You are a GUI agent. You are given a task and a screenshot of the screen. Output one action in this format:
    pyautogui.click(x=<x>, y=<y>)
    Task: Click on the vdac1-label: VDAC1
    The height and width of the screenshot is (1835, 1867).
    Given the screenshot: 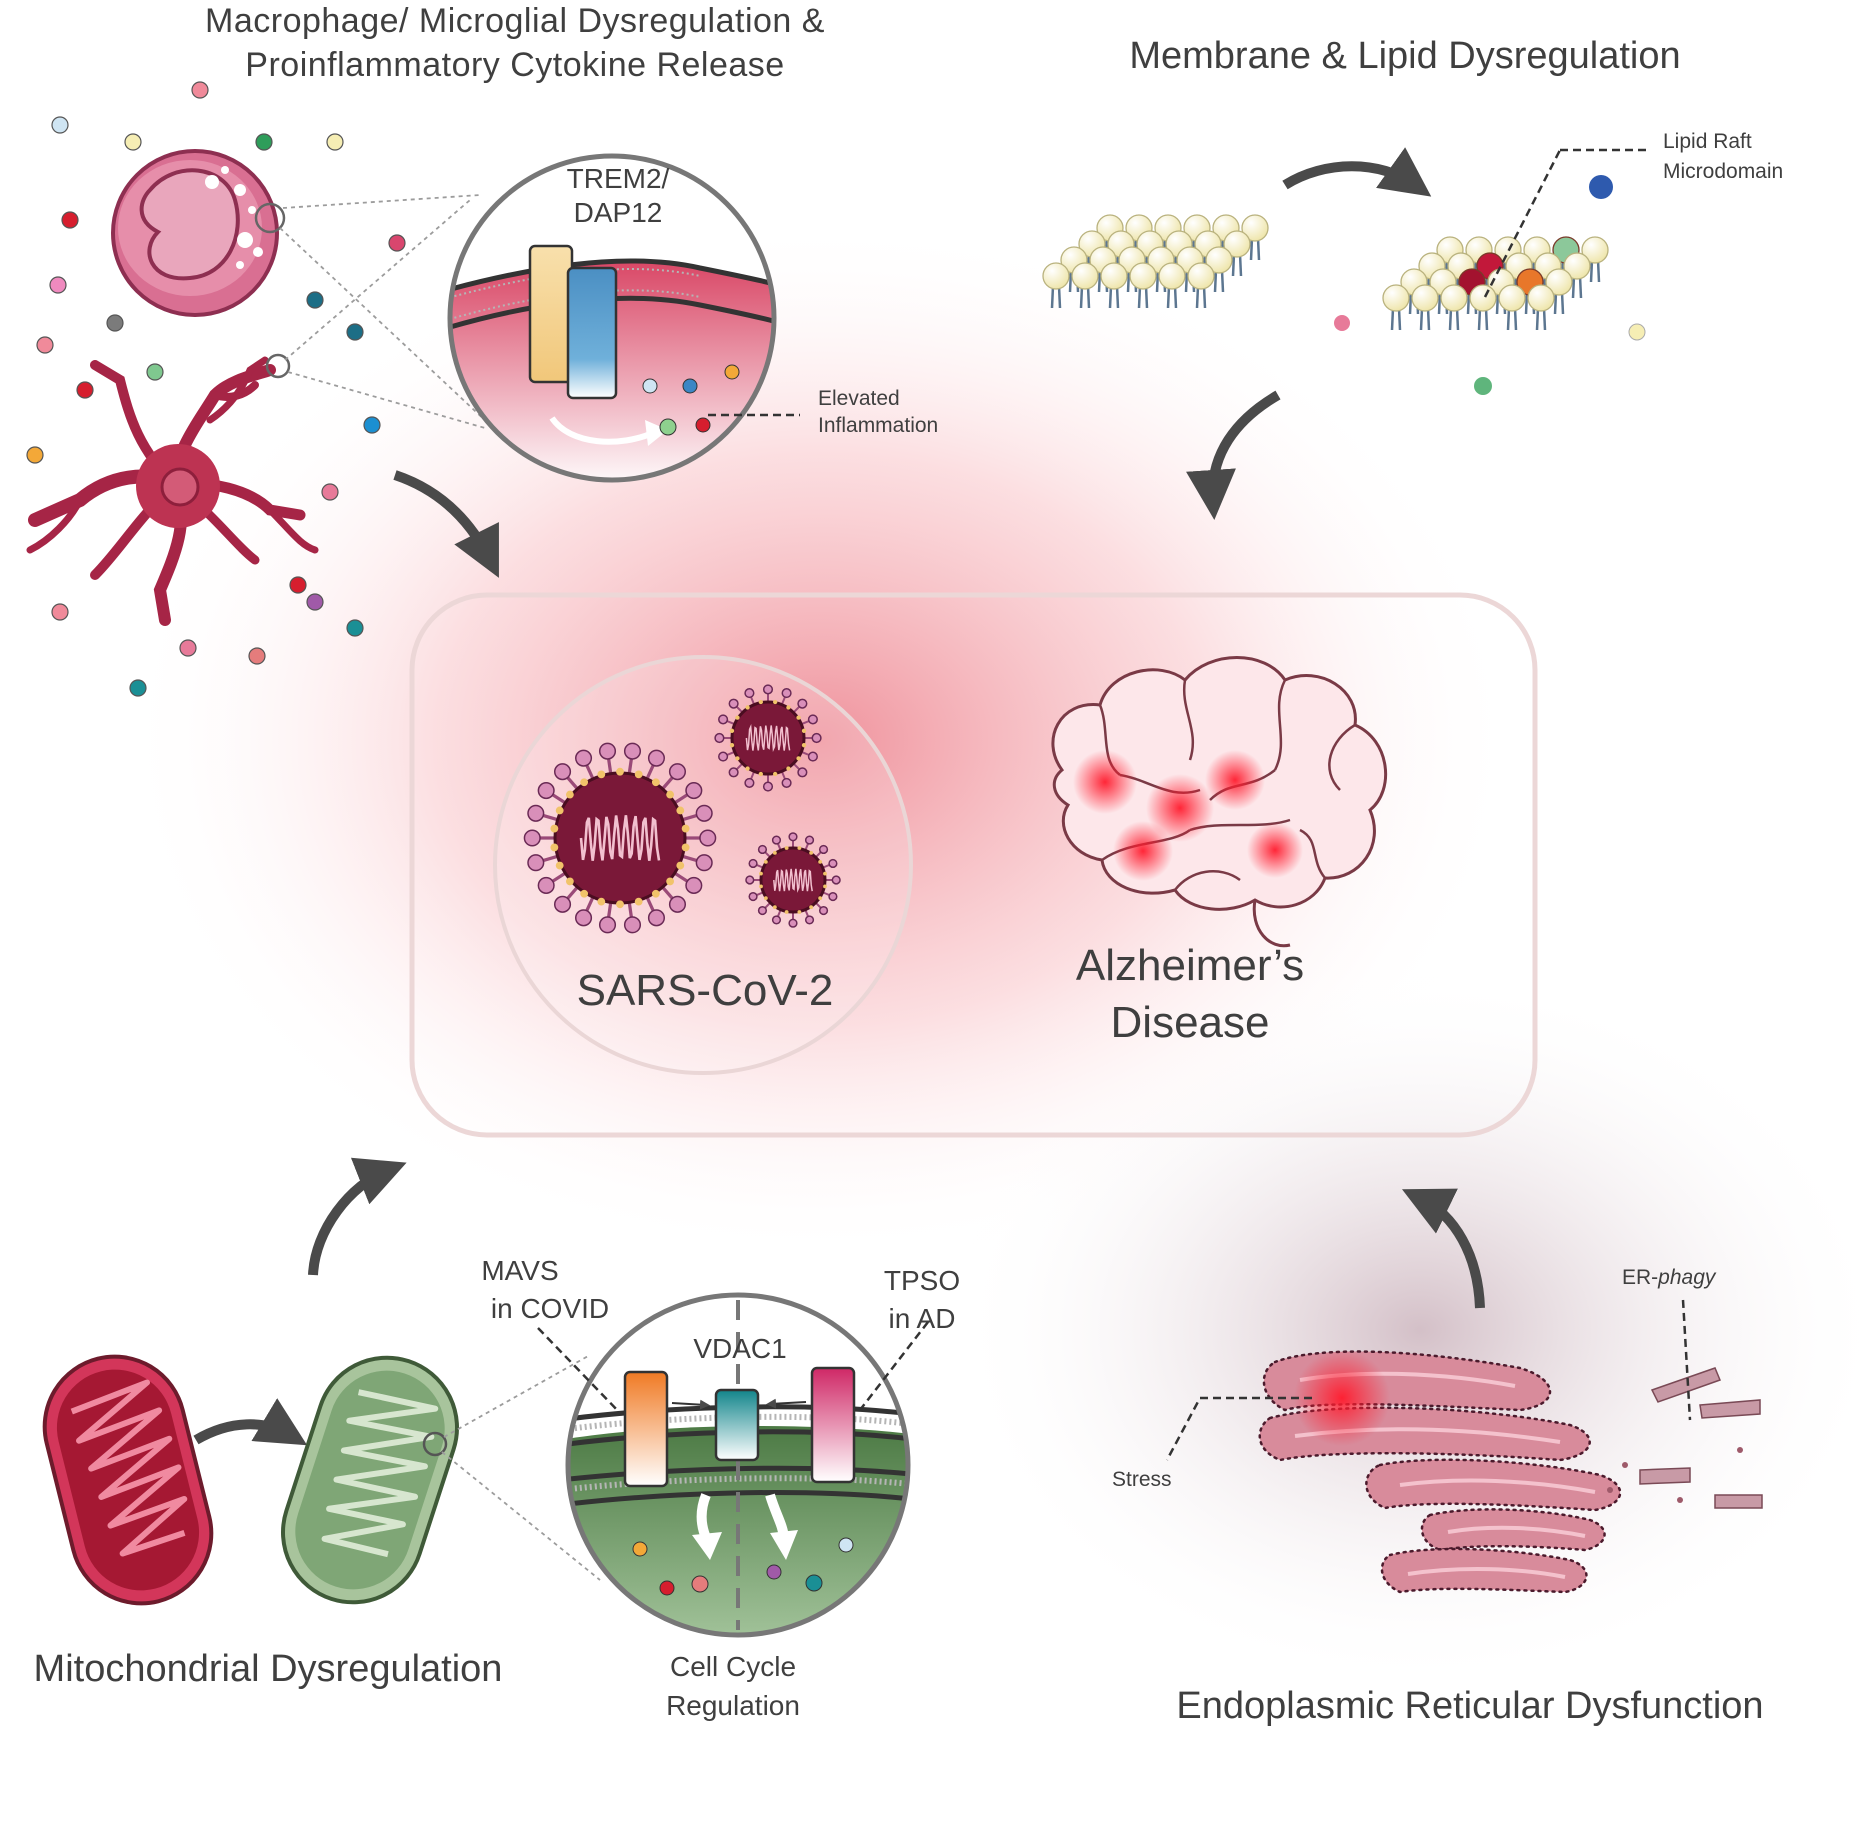 What is the action you would take?
    pyautogui.click(x=739, y=1348)
    